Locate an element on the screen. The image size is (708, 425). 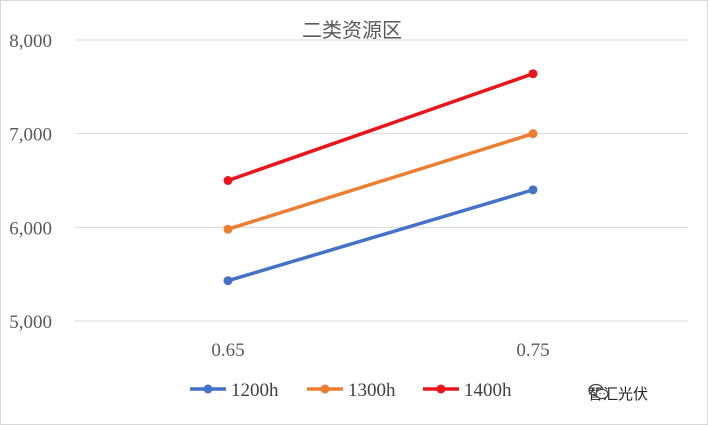
wechat-icon is located at coordinates (598, 391).